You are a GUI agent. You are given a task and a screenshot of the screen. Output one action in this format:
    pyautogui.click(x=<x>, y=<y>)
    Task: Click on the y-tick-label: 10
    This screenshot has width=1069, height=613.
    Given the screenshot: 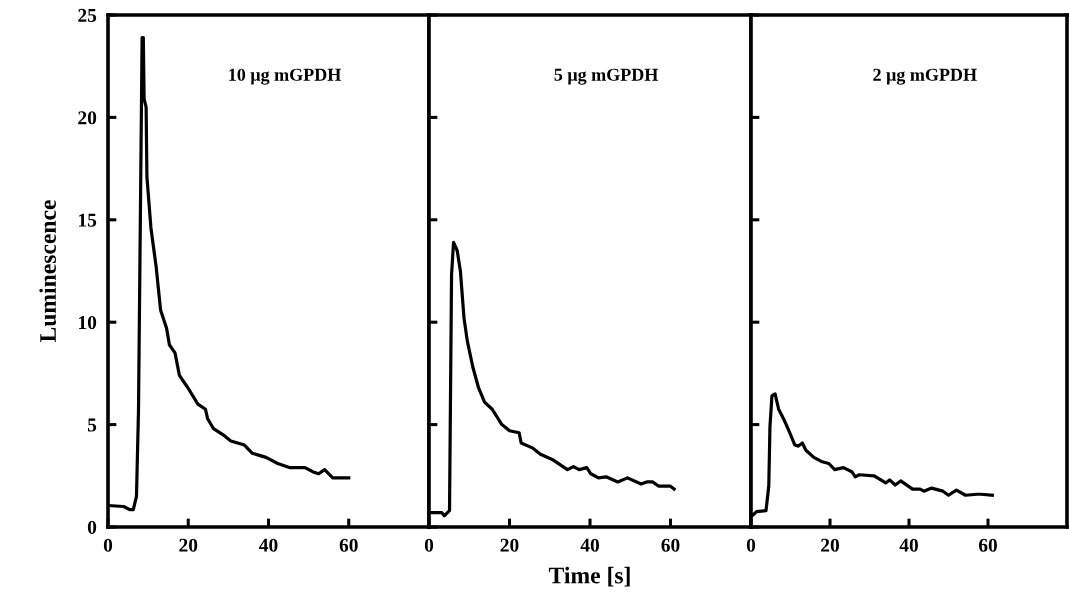 What is the action you would take?
    pyautogui.click(x=88, y=323)
    